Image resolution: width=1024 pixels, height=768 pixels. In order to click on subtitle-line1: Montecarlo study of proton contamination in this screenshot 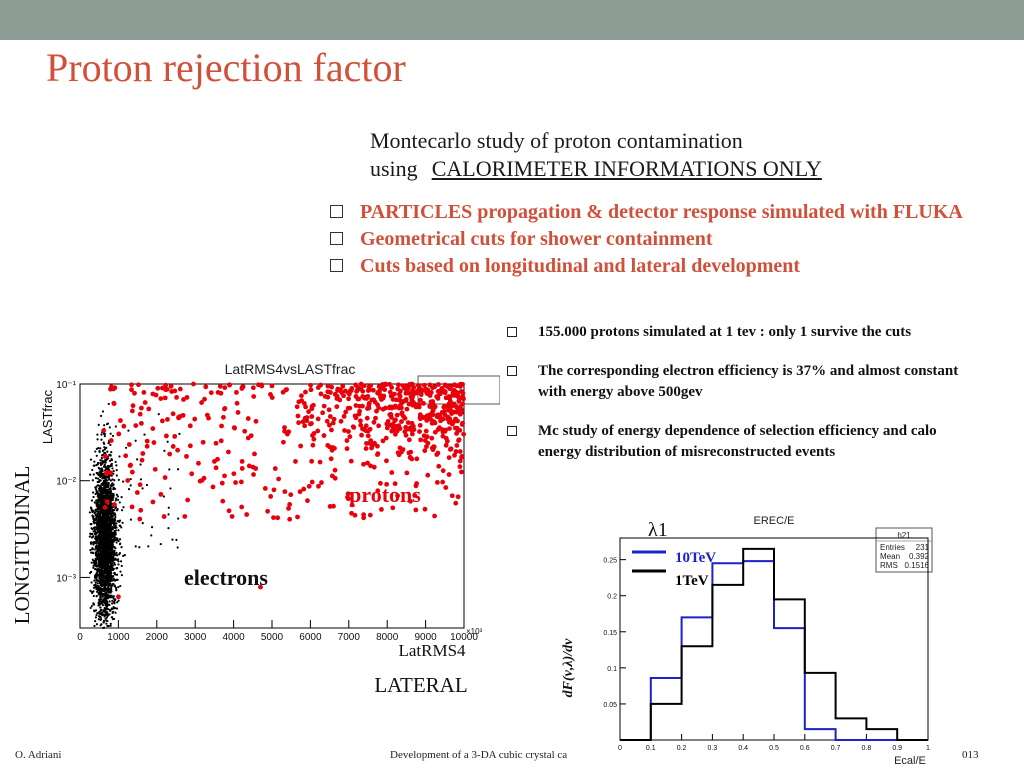, I will do `click(556, 140)`.